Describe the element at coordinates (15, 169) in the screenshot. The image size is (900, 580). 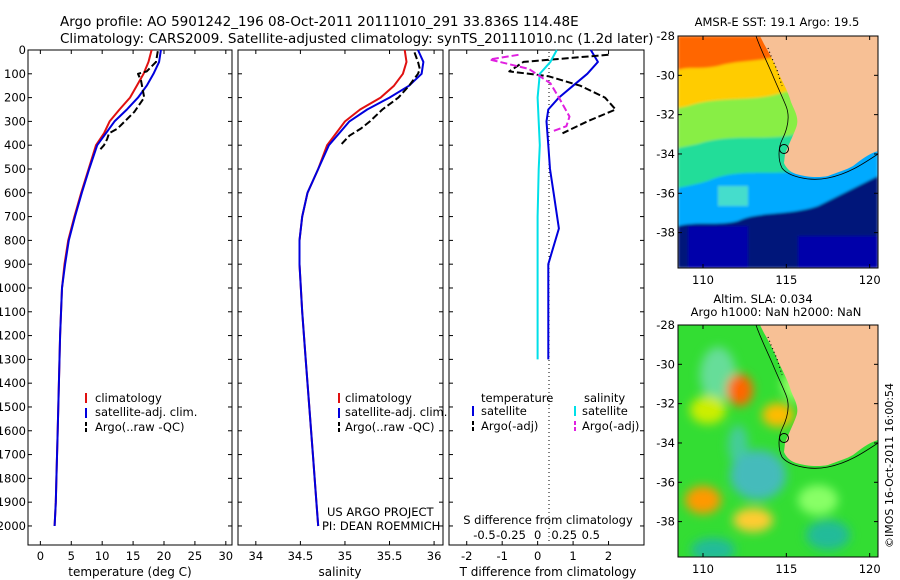
I see `depth-tick-label: 500` at that location.